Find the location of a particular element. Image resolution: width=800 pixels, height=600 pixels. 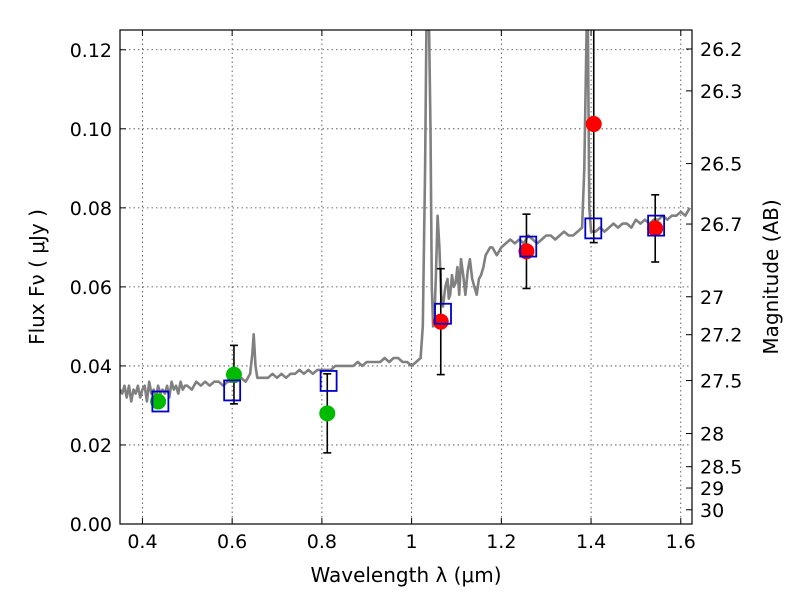

y-axis-right-label: Magnitude (AB) is located at coordinates (771, 276).